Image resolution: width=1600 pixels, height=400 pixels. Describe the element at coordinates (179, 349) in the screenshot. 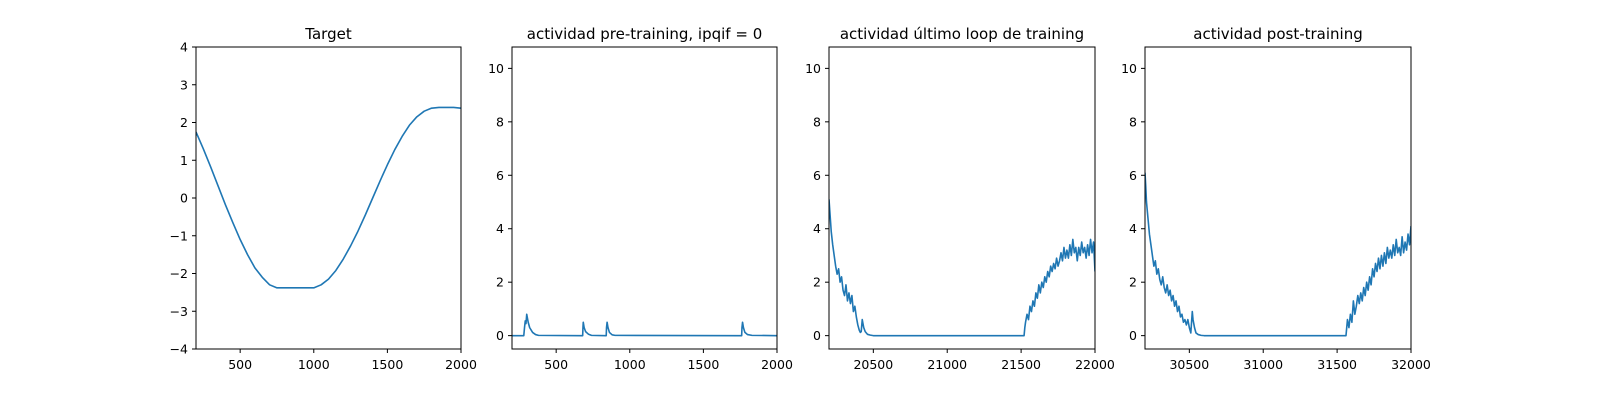

I see `y-tick-label: −4` at that location.